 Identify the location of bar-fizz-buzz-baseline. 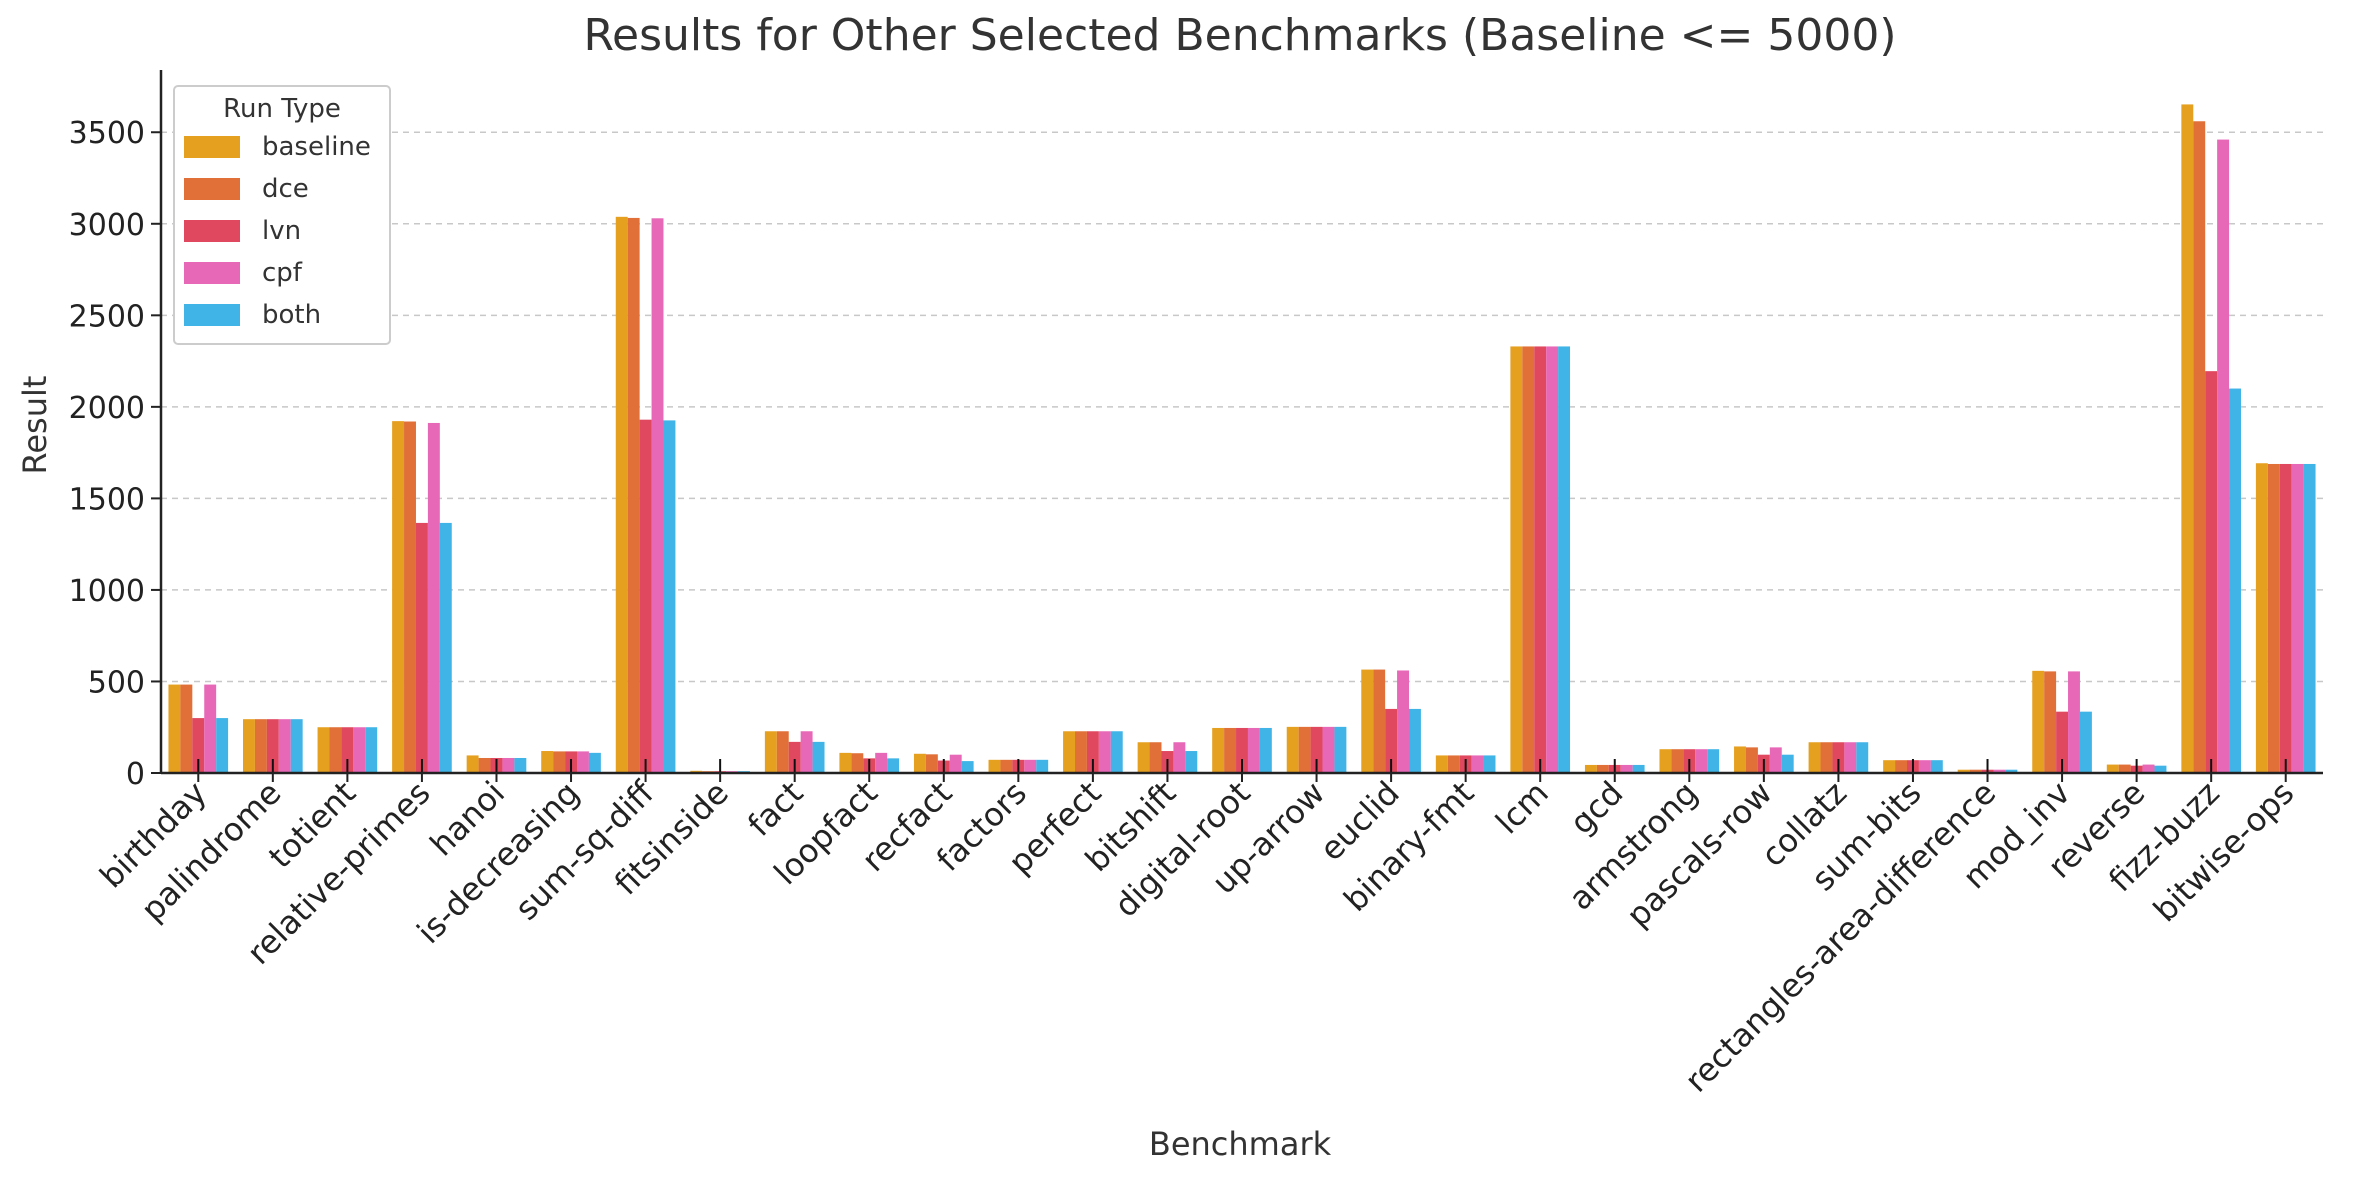
(2187, 438).